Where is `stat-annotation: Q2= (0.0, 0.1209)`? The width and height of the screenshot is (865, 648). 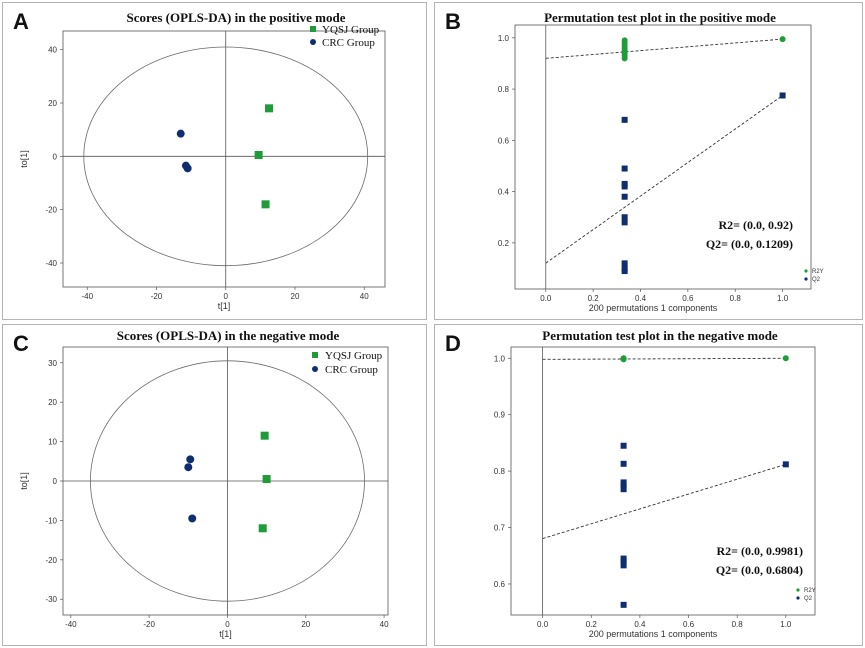
stat-annotation: Q2= (0.0, 0.1209) is located at coordinates (749, 244).